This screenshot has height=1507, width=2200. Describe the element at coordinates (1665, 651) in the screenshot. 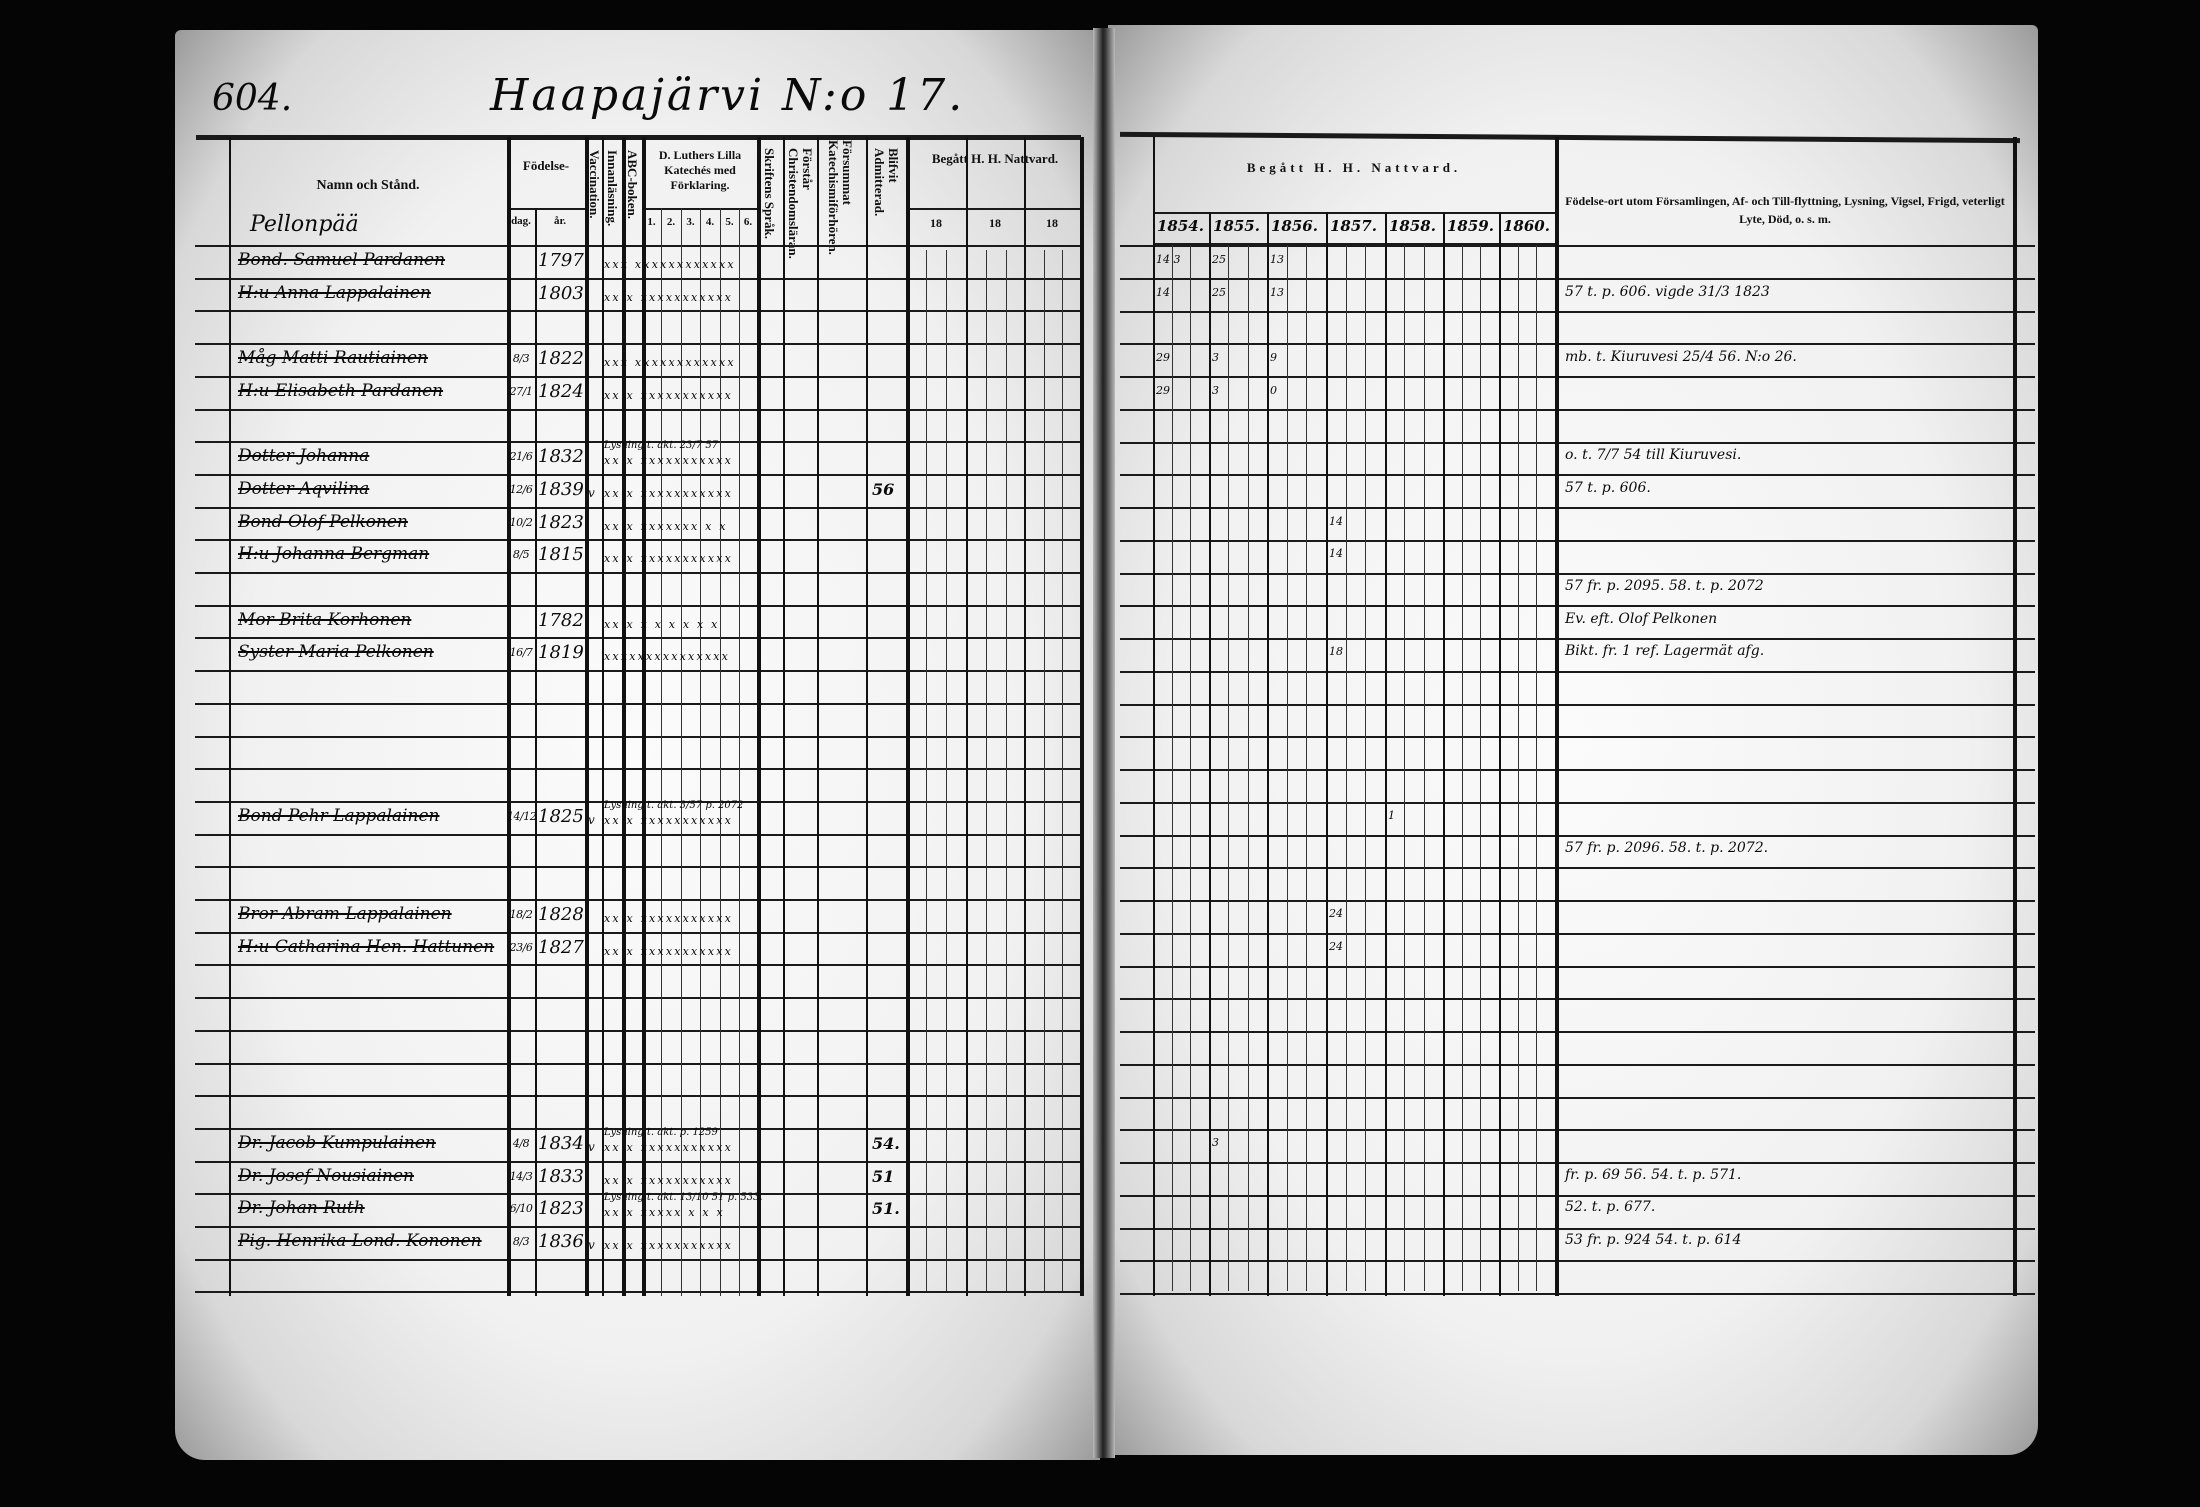

I see `remark-text: Bikt. fr. 1 ref. Lagermät afg.` at that location.